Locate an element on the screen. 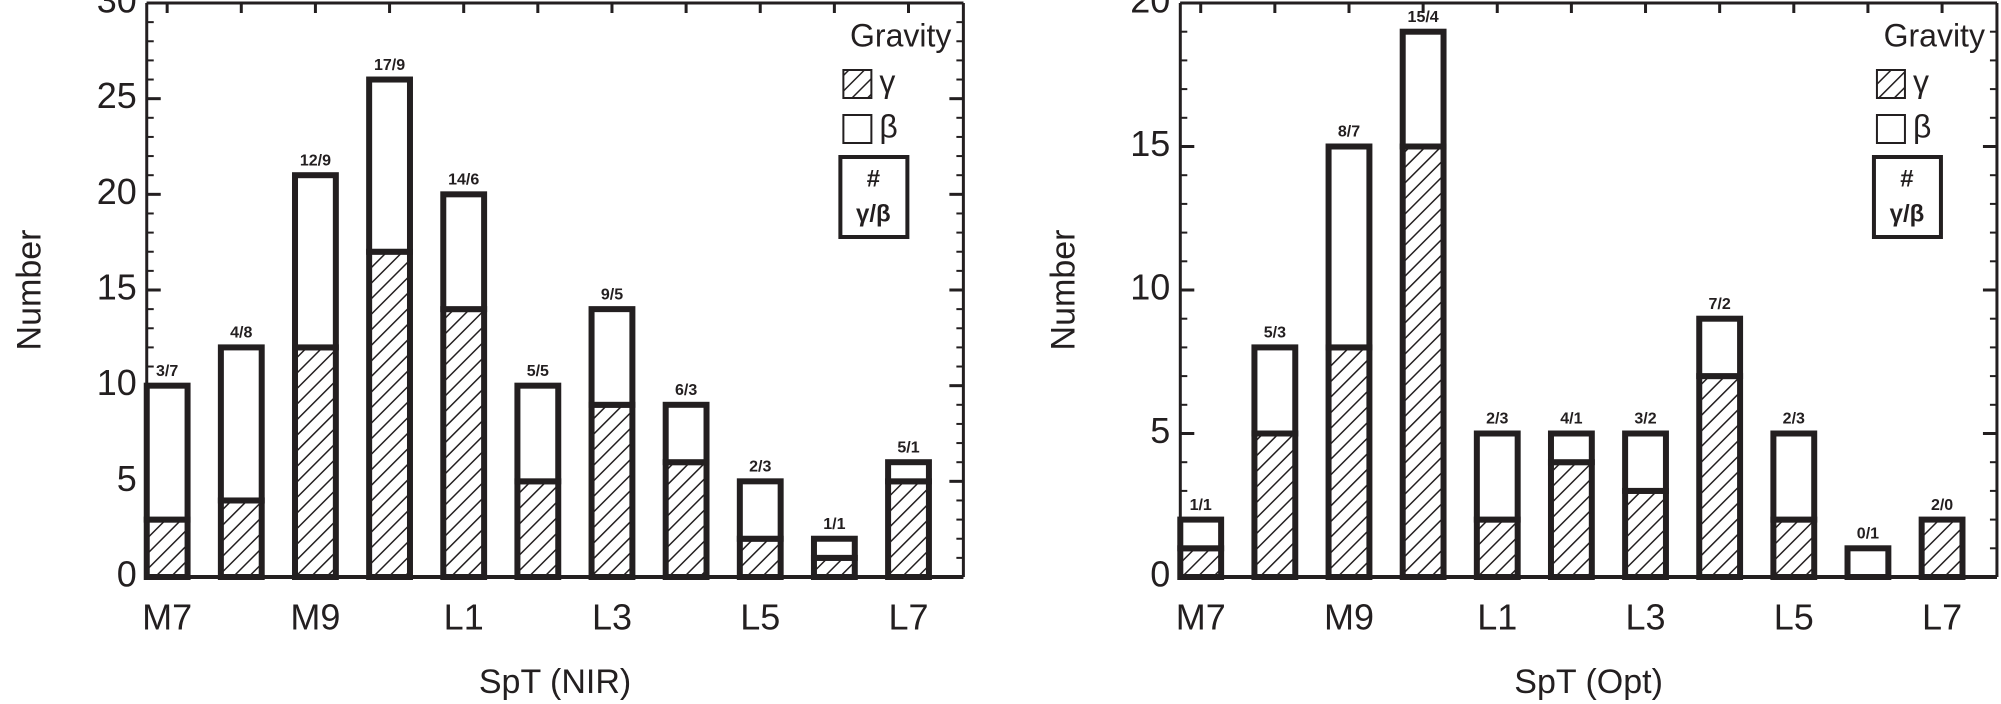 Image resolution: width=2001 pixels, height=704 pixels. value-label: 8/7 is located at coordinates (1349, 132).